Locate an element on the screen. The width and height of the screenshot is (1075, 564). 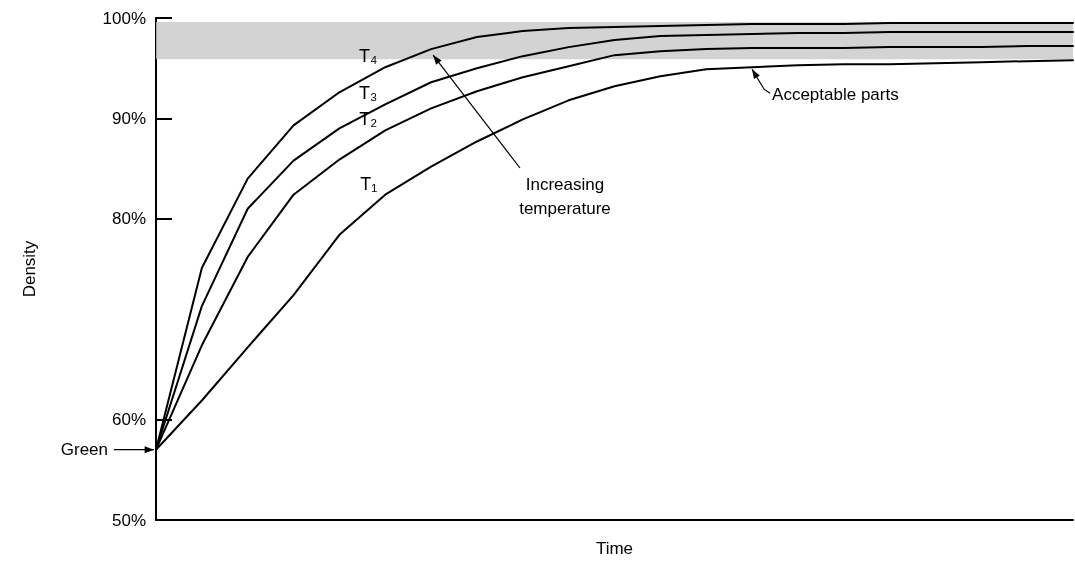
text: Green is located at coordinates (84, 450).